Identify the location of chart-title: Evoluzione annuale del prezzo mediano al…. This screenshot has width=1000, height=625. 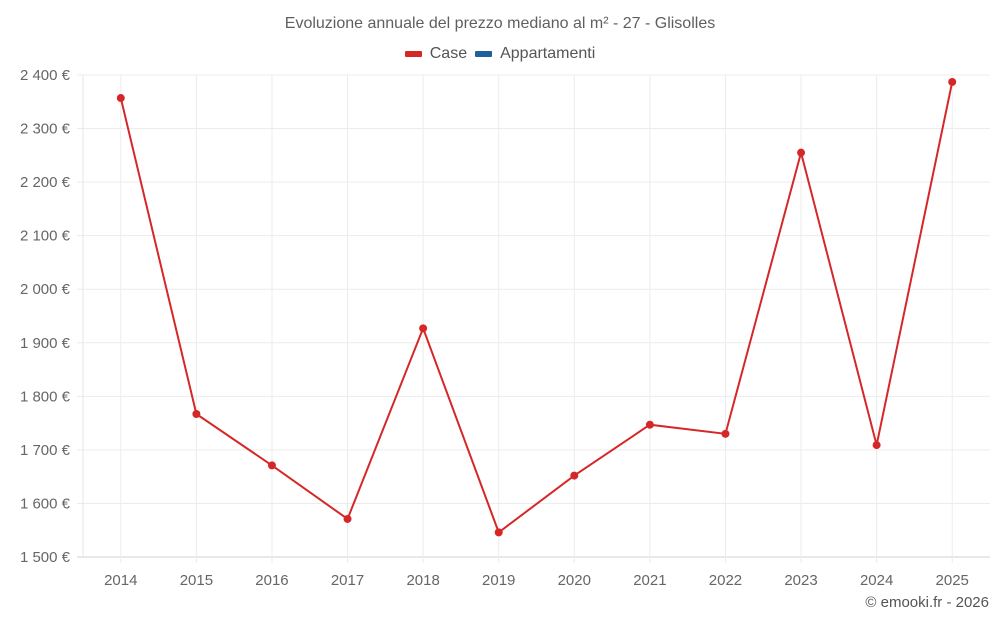
(500, 23).